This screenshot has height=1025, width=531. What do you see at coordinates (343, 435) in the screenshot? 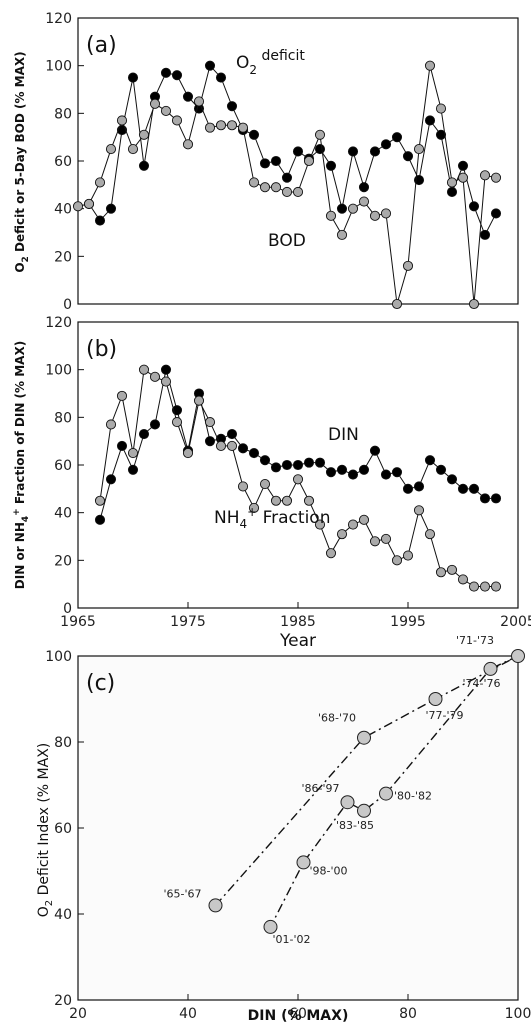
I see `din-series-label: DIN` at bounding box center [343, 435].